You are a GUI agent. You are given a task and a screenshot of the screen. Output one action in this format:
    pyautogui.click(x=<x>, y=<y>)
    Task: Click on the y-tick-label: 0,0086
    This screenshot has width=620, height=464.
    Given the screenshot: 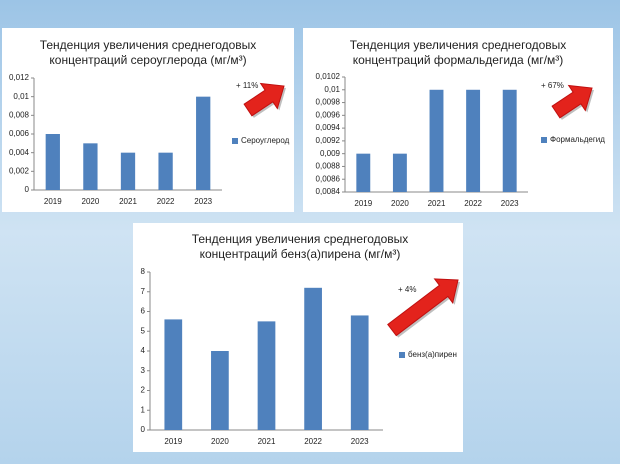 What is the action you would take?
    pyautogui.click(x=328, y=178)
    